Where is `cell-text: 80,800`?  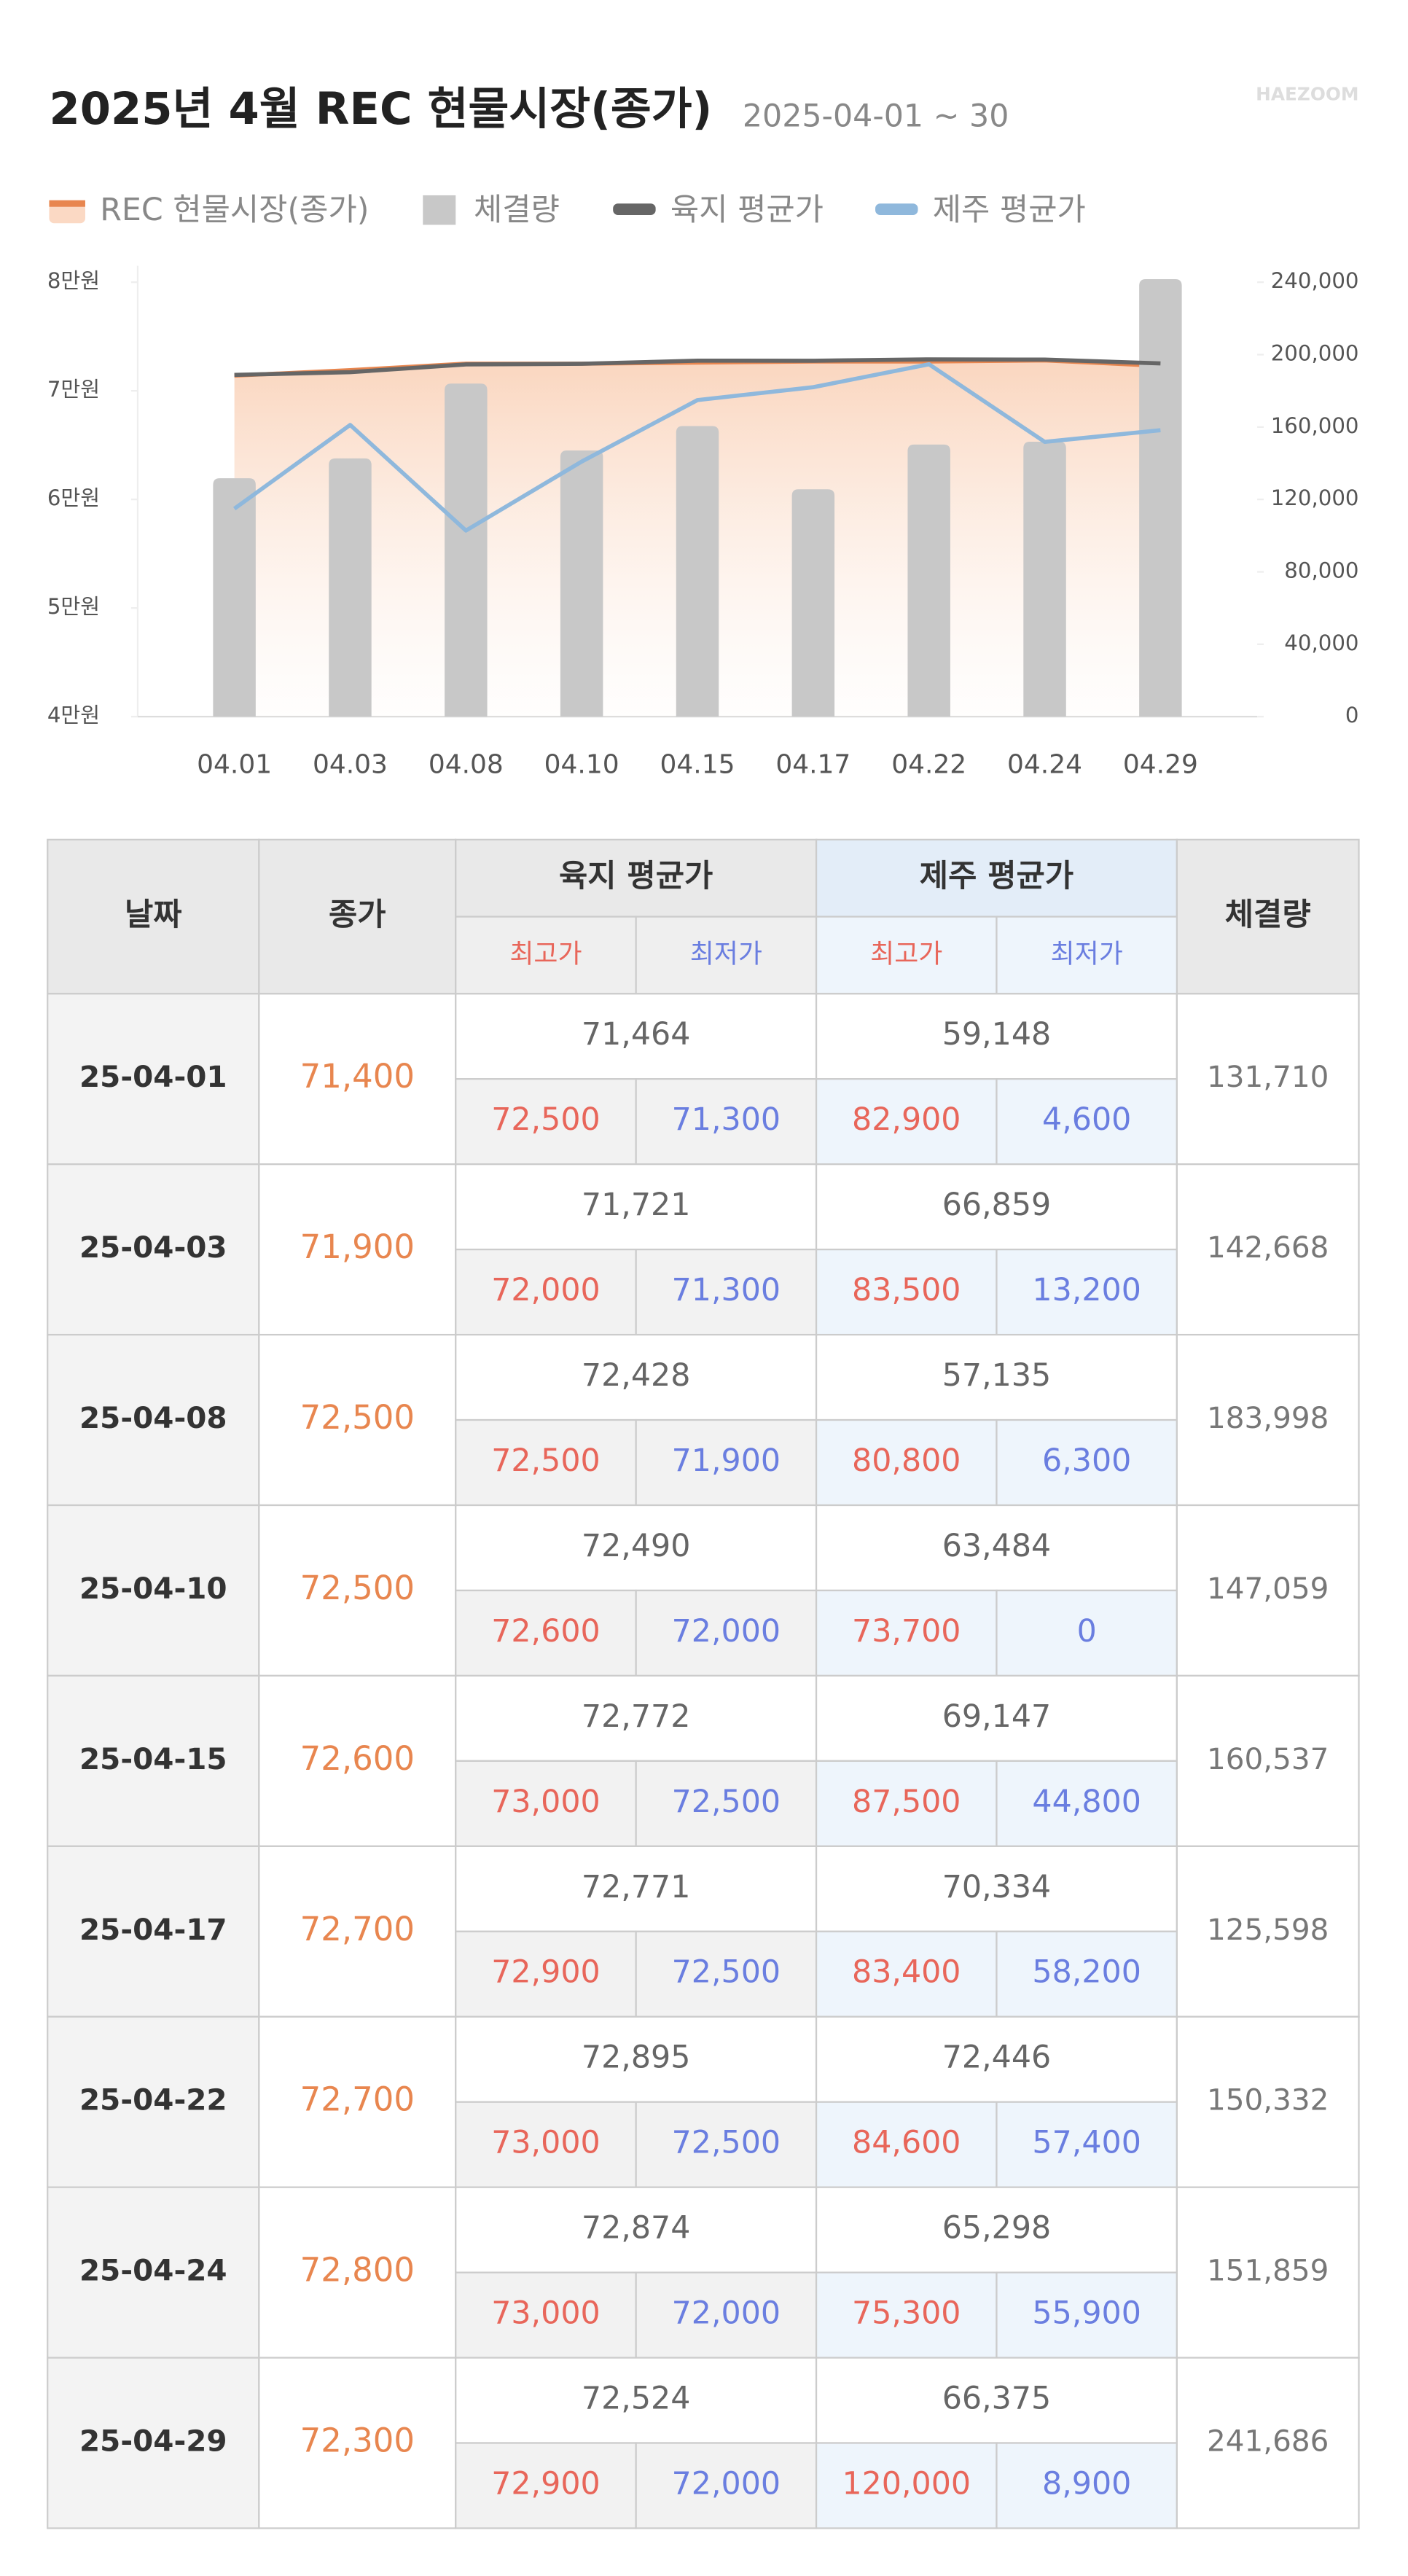 cell-text: 80,800 is located at coordinates (906, 1461).